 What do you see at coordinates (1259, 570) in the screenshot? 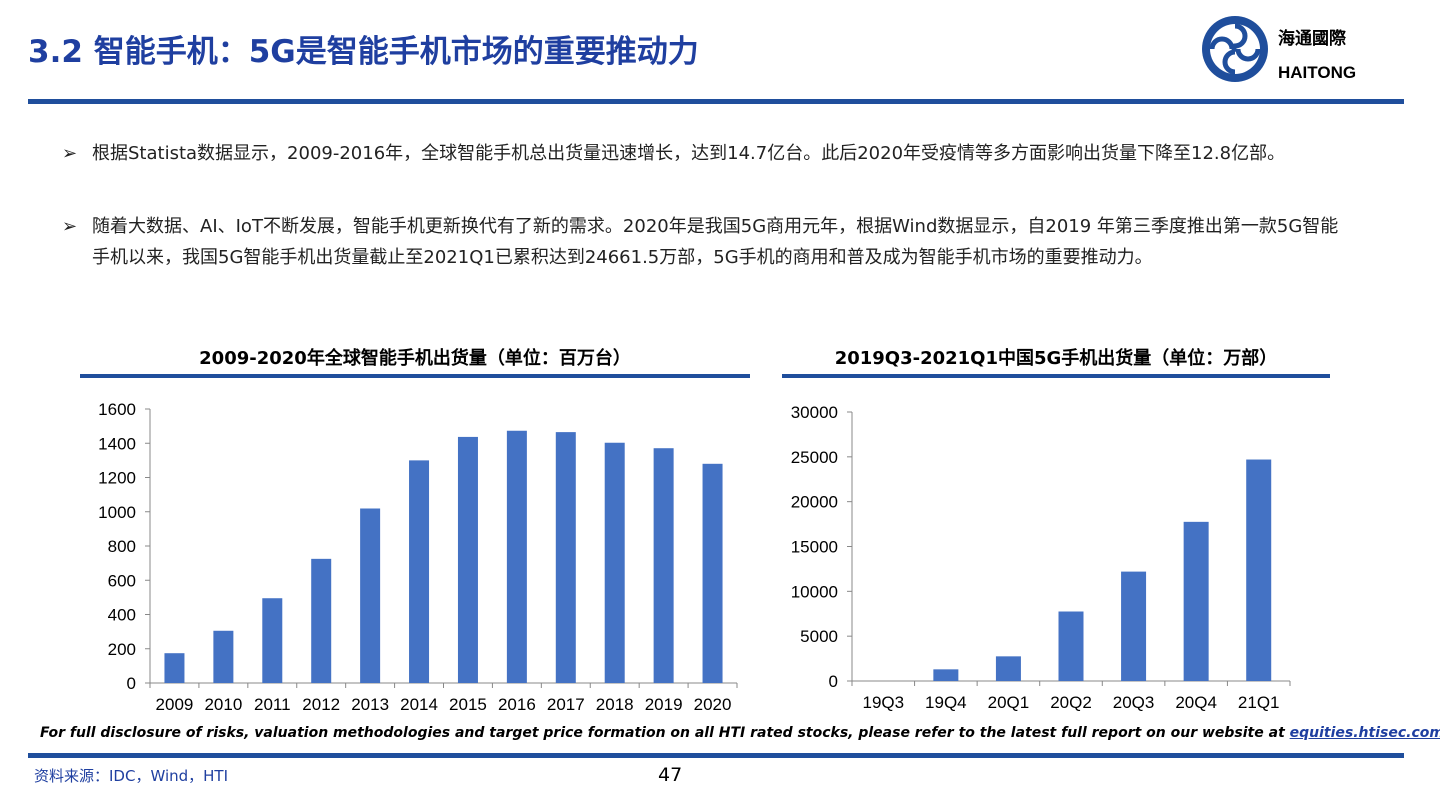
I see `bar-21Q1` at bounding box center [1259, 570].